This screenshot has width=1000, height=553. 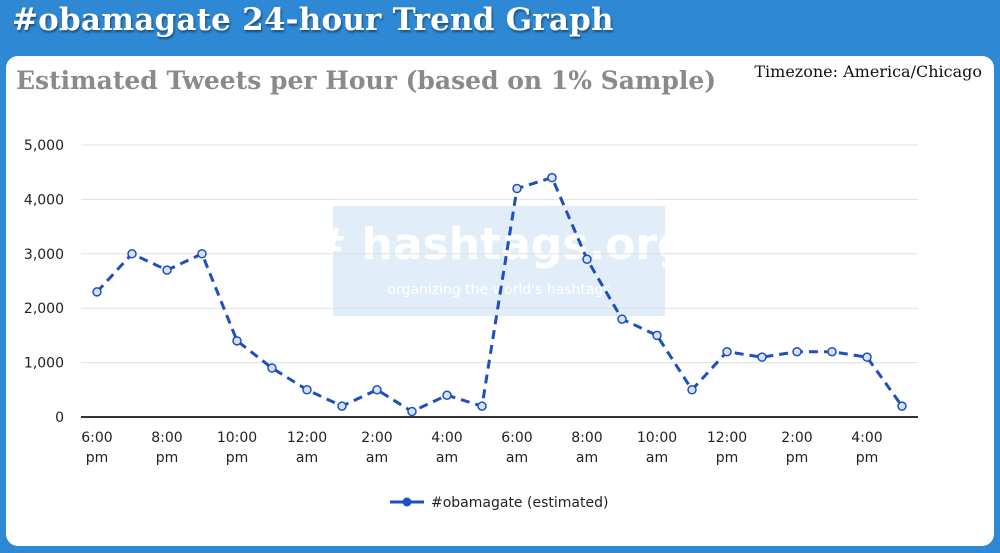 What do you see at coordinates (498, 290) in the screenshot?
I see `watermark-tagline: organizing the world's hashtags` at bounding box center [498, 290].